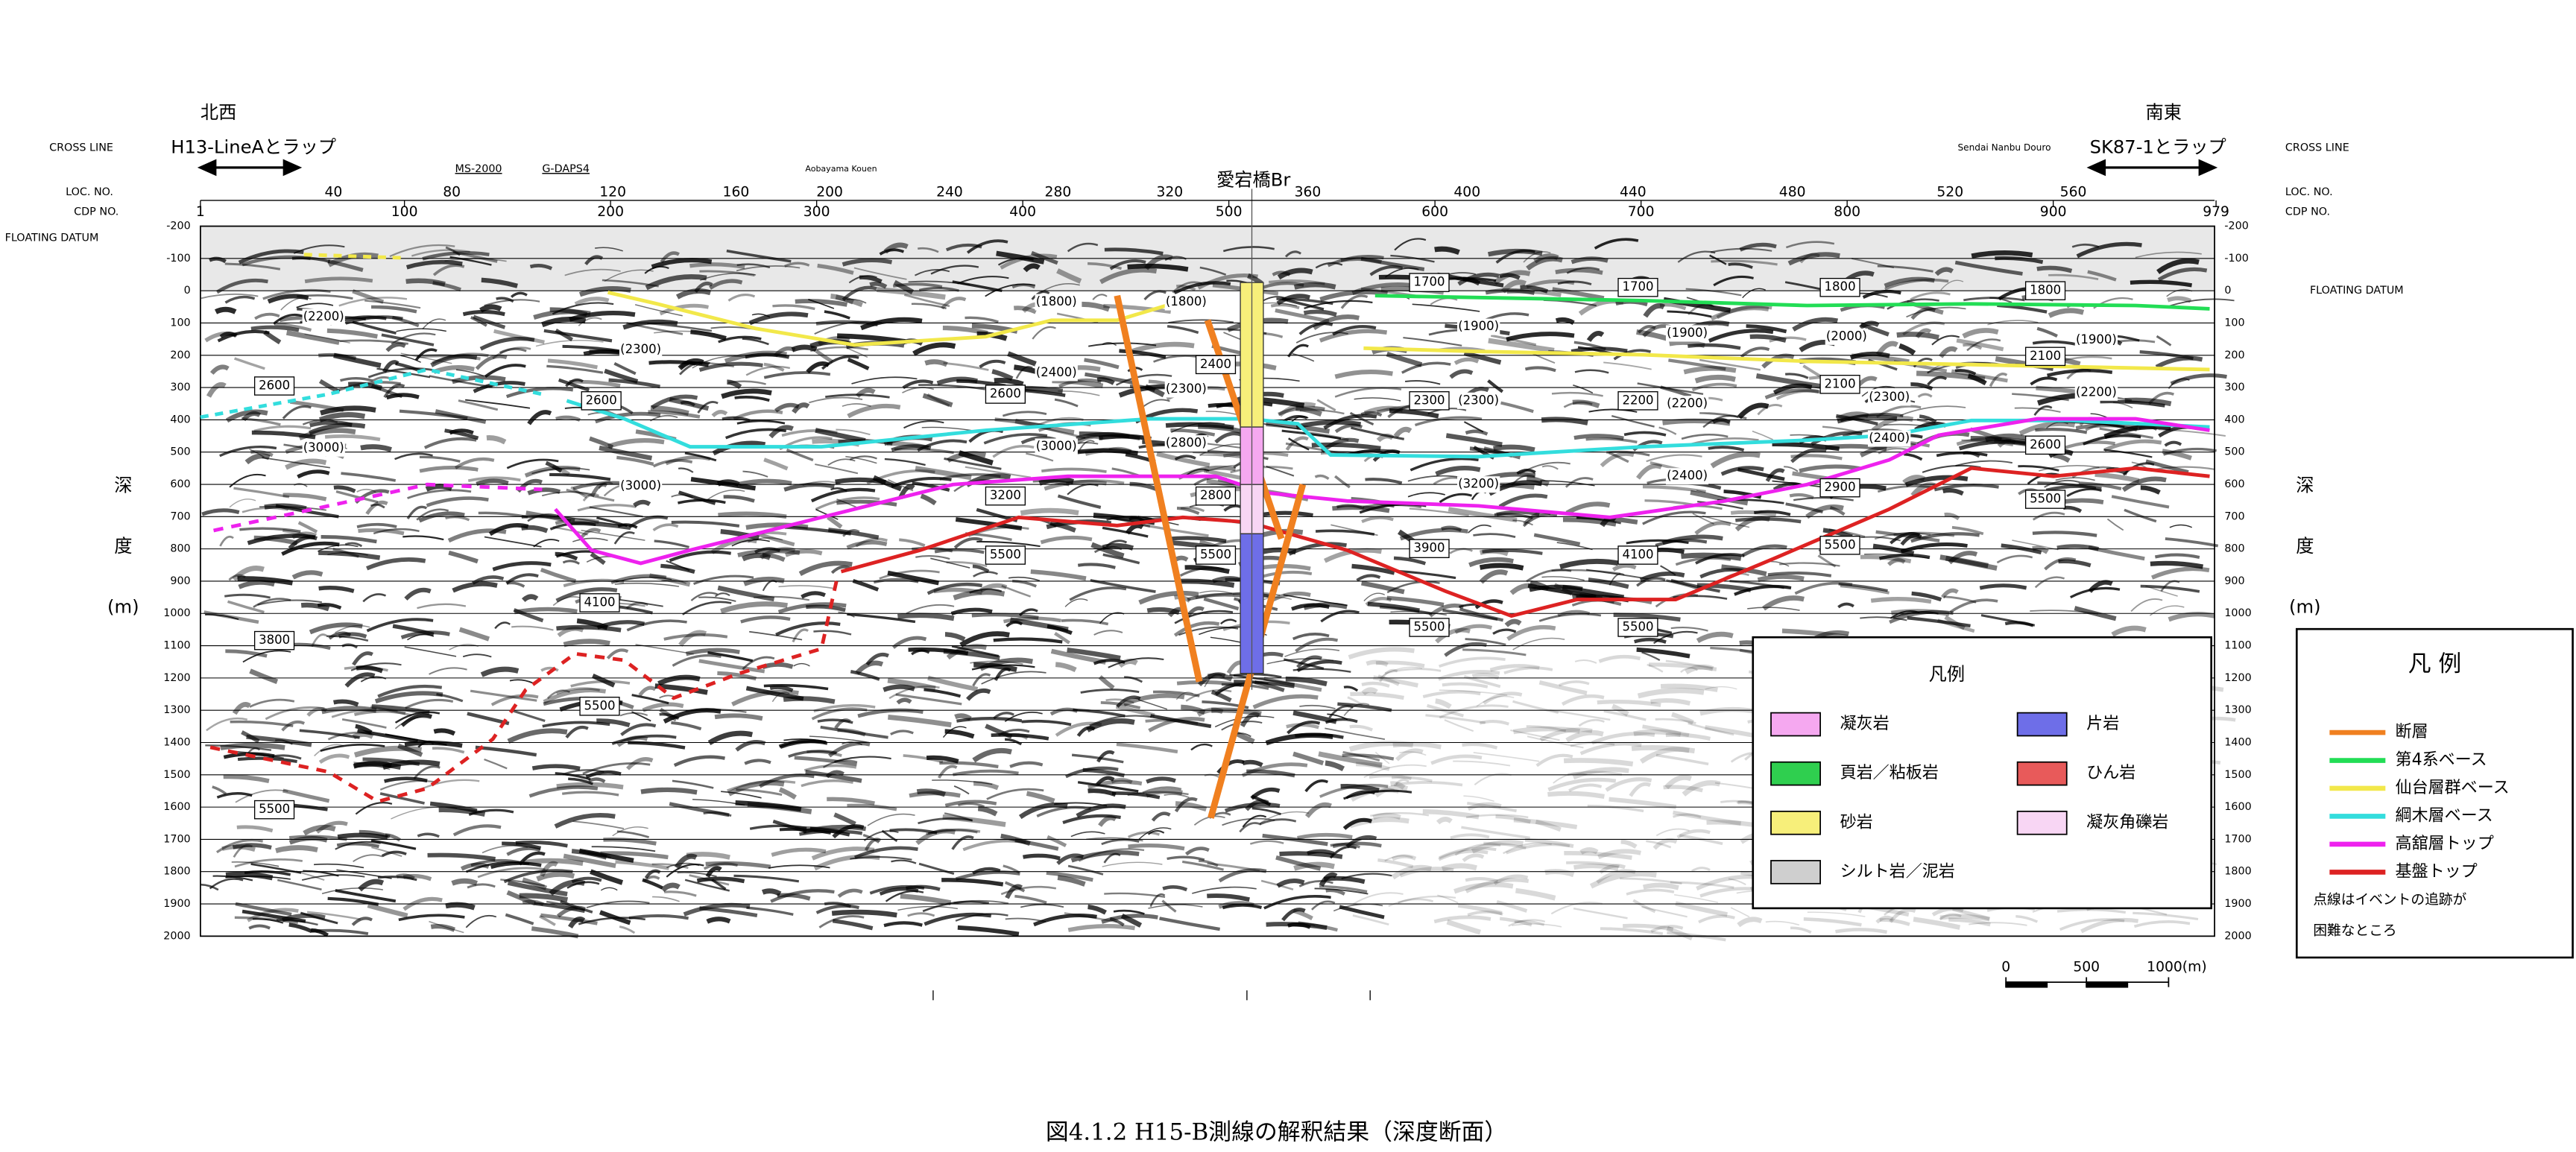 This screenshot has height=1152, width=2576. What do you see at coordinates (180, 388) in the screenshot?
I see `depth-tick-label: 300` at bounding box center [180, 388].